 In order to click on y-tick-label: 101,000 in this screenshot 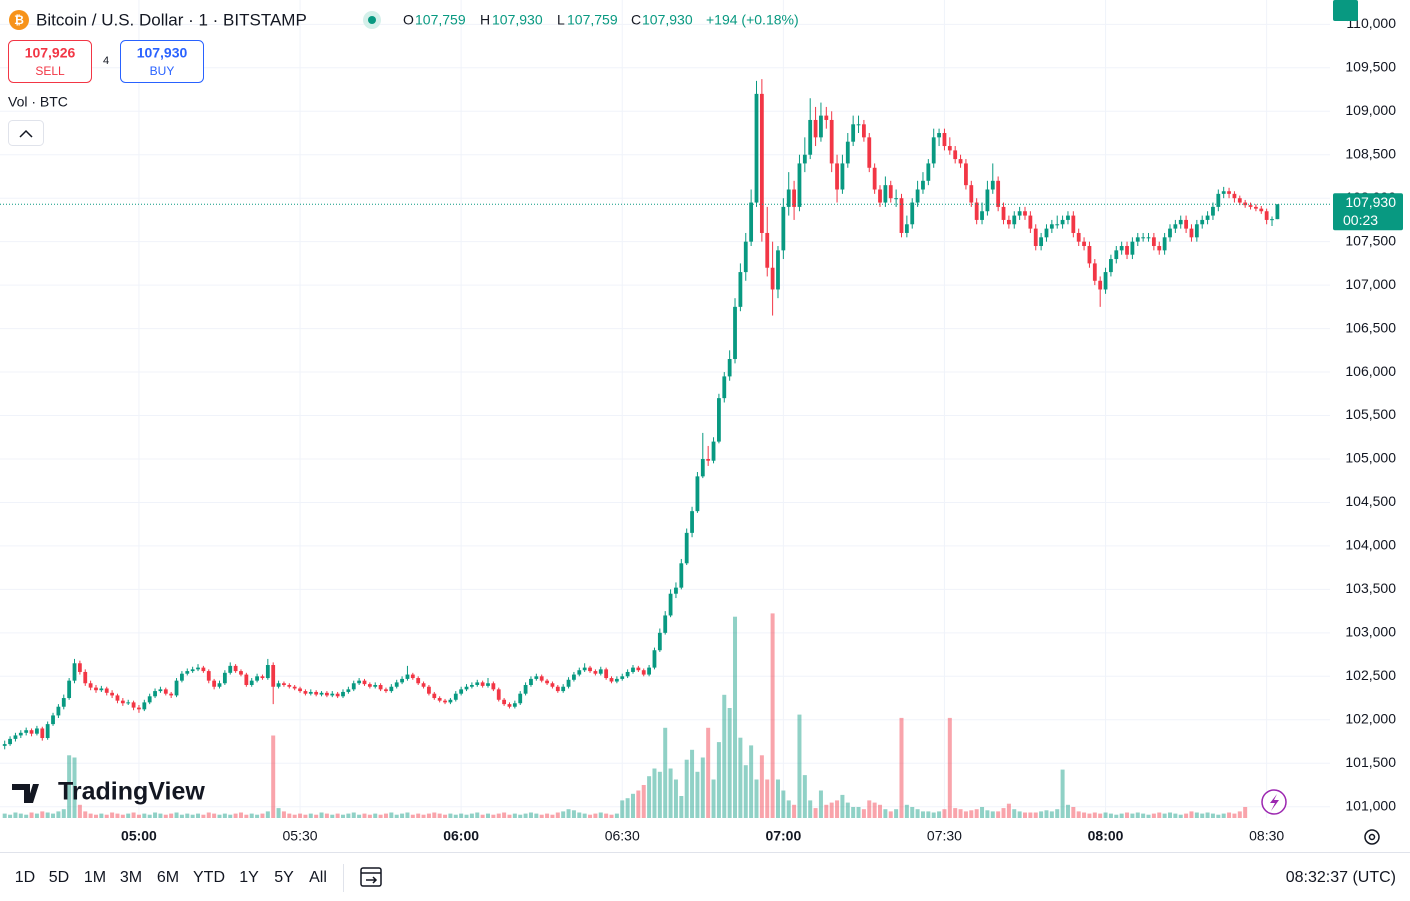, I will do `click(1370, 805)`.